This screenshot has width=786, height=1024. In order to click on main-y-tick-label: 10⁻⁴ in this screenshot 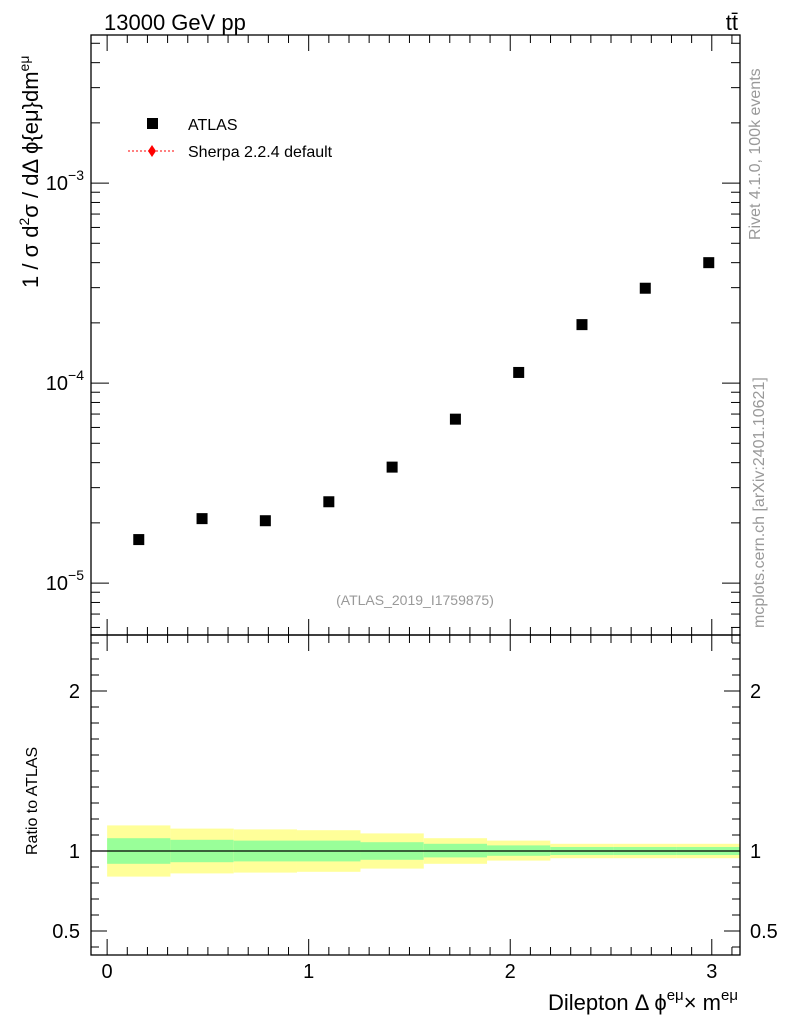, I will do `click(65, 381)`.